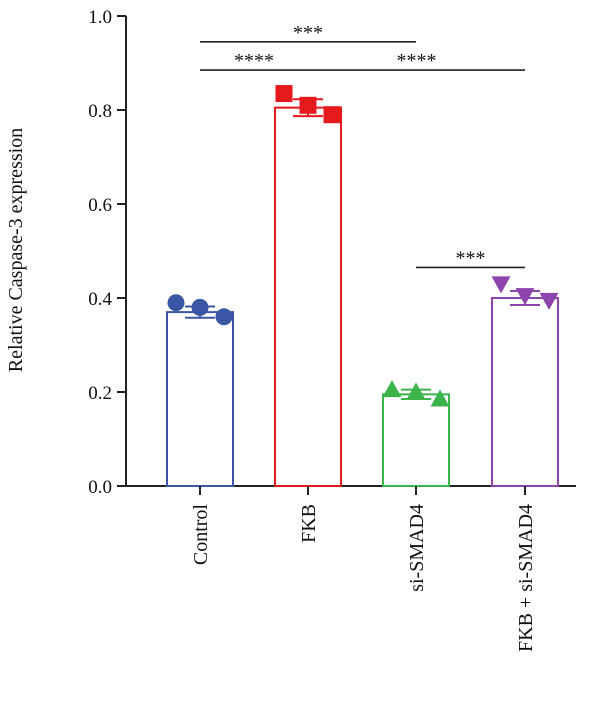  Describe the element at coordinates (417, 548) in the screenshot. I see `x-tick-label: si-SMAD4` at that location.